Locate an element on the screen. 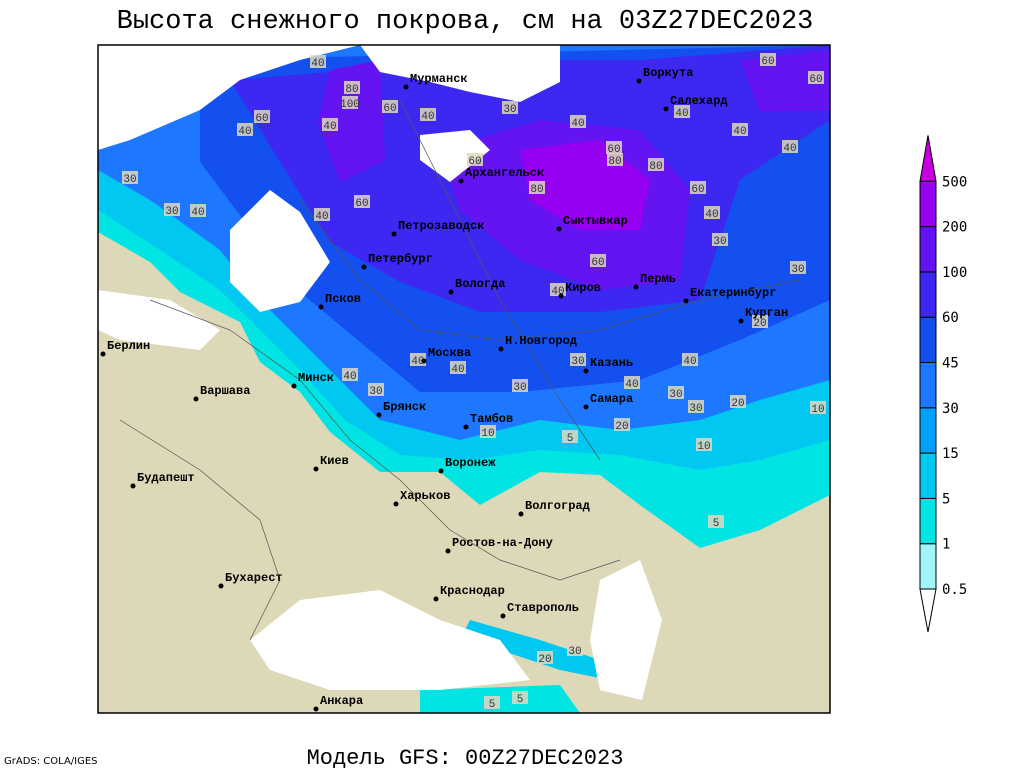 The height and width of the screenshot is (768, 1024). city-label: Мурманск is located at coordinates (439, 79).